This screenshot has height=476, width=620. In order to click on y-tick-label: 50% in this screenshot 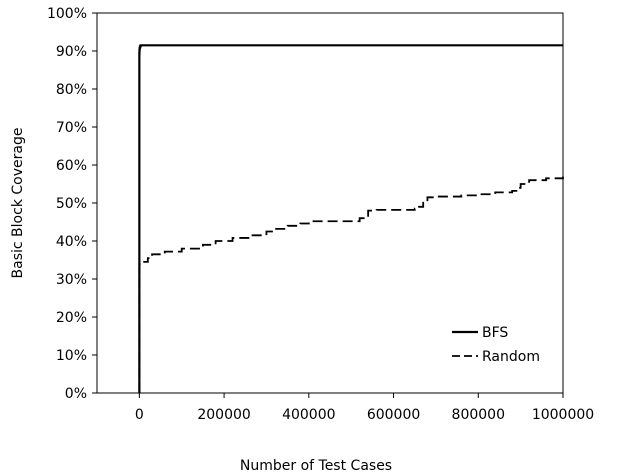, I will do `click(71, 204)`.